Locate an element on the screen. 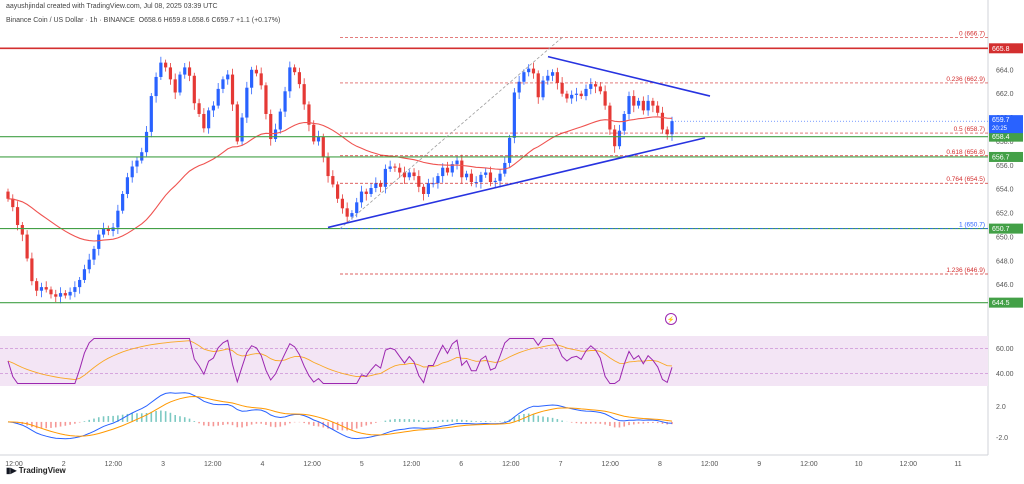 The image size is (1024, 484). macd-signal-line is located at coordinates (340, 416).